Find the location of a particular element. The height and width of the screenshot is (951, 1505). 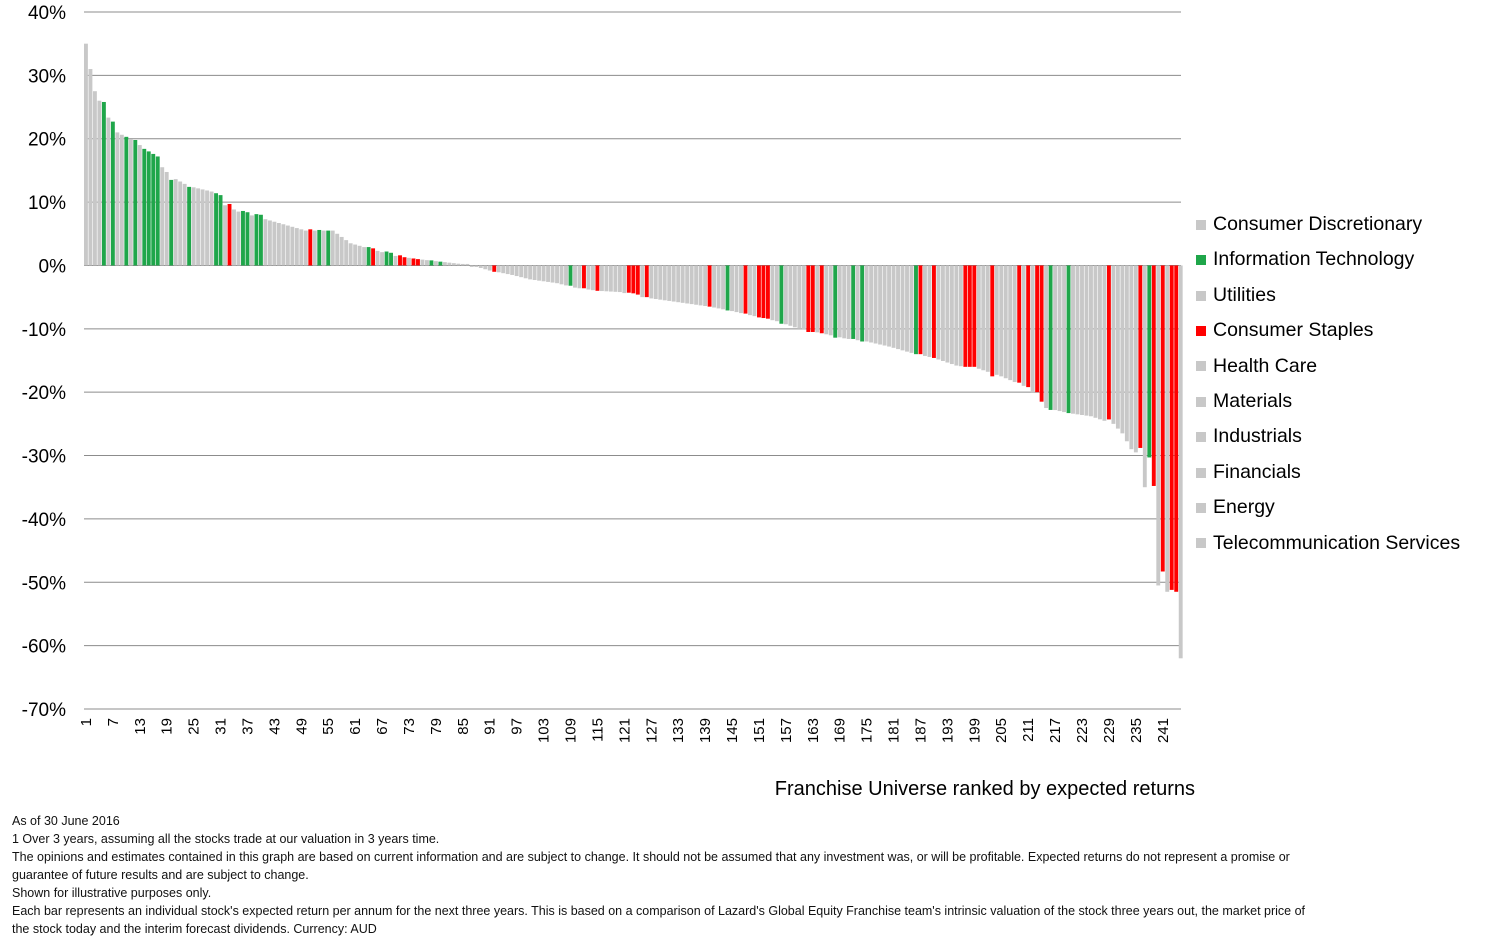

x-tick-label: 181 is located at coordinates (894, 730).